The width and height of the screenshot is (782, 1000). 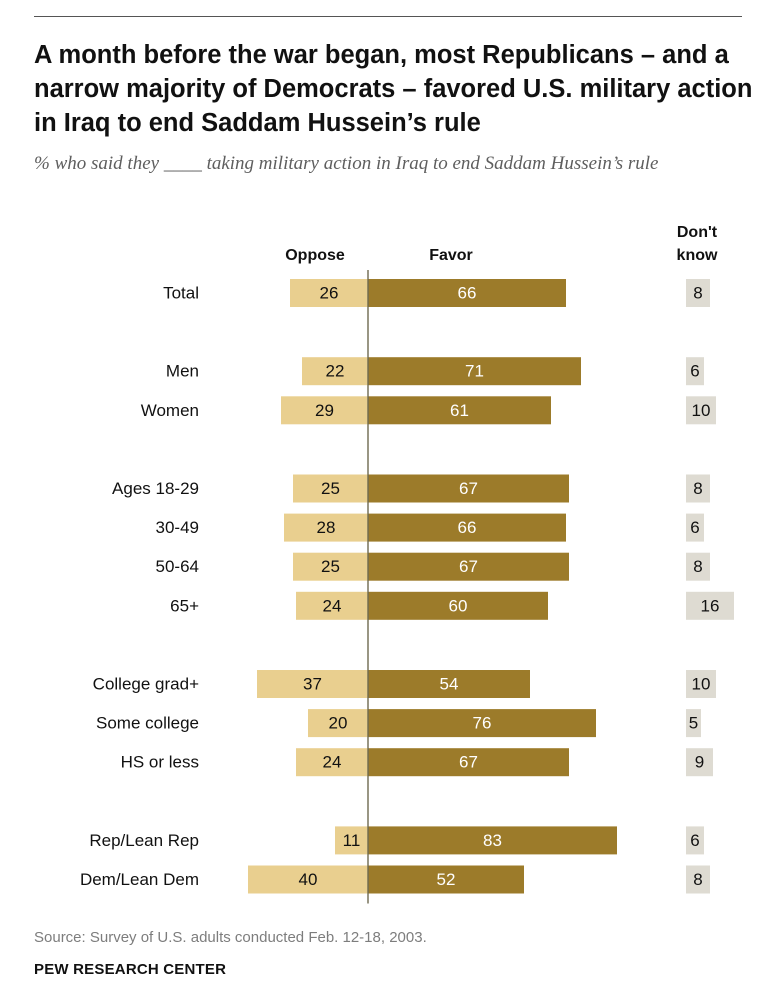 What do you see at coordinates (130, 969) in the screenshot?
I see `organization-name: PEW RESEARCH CENTER` at bounding box center [130, 969].